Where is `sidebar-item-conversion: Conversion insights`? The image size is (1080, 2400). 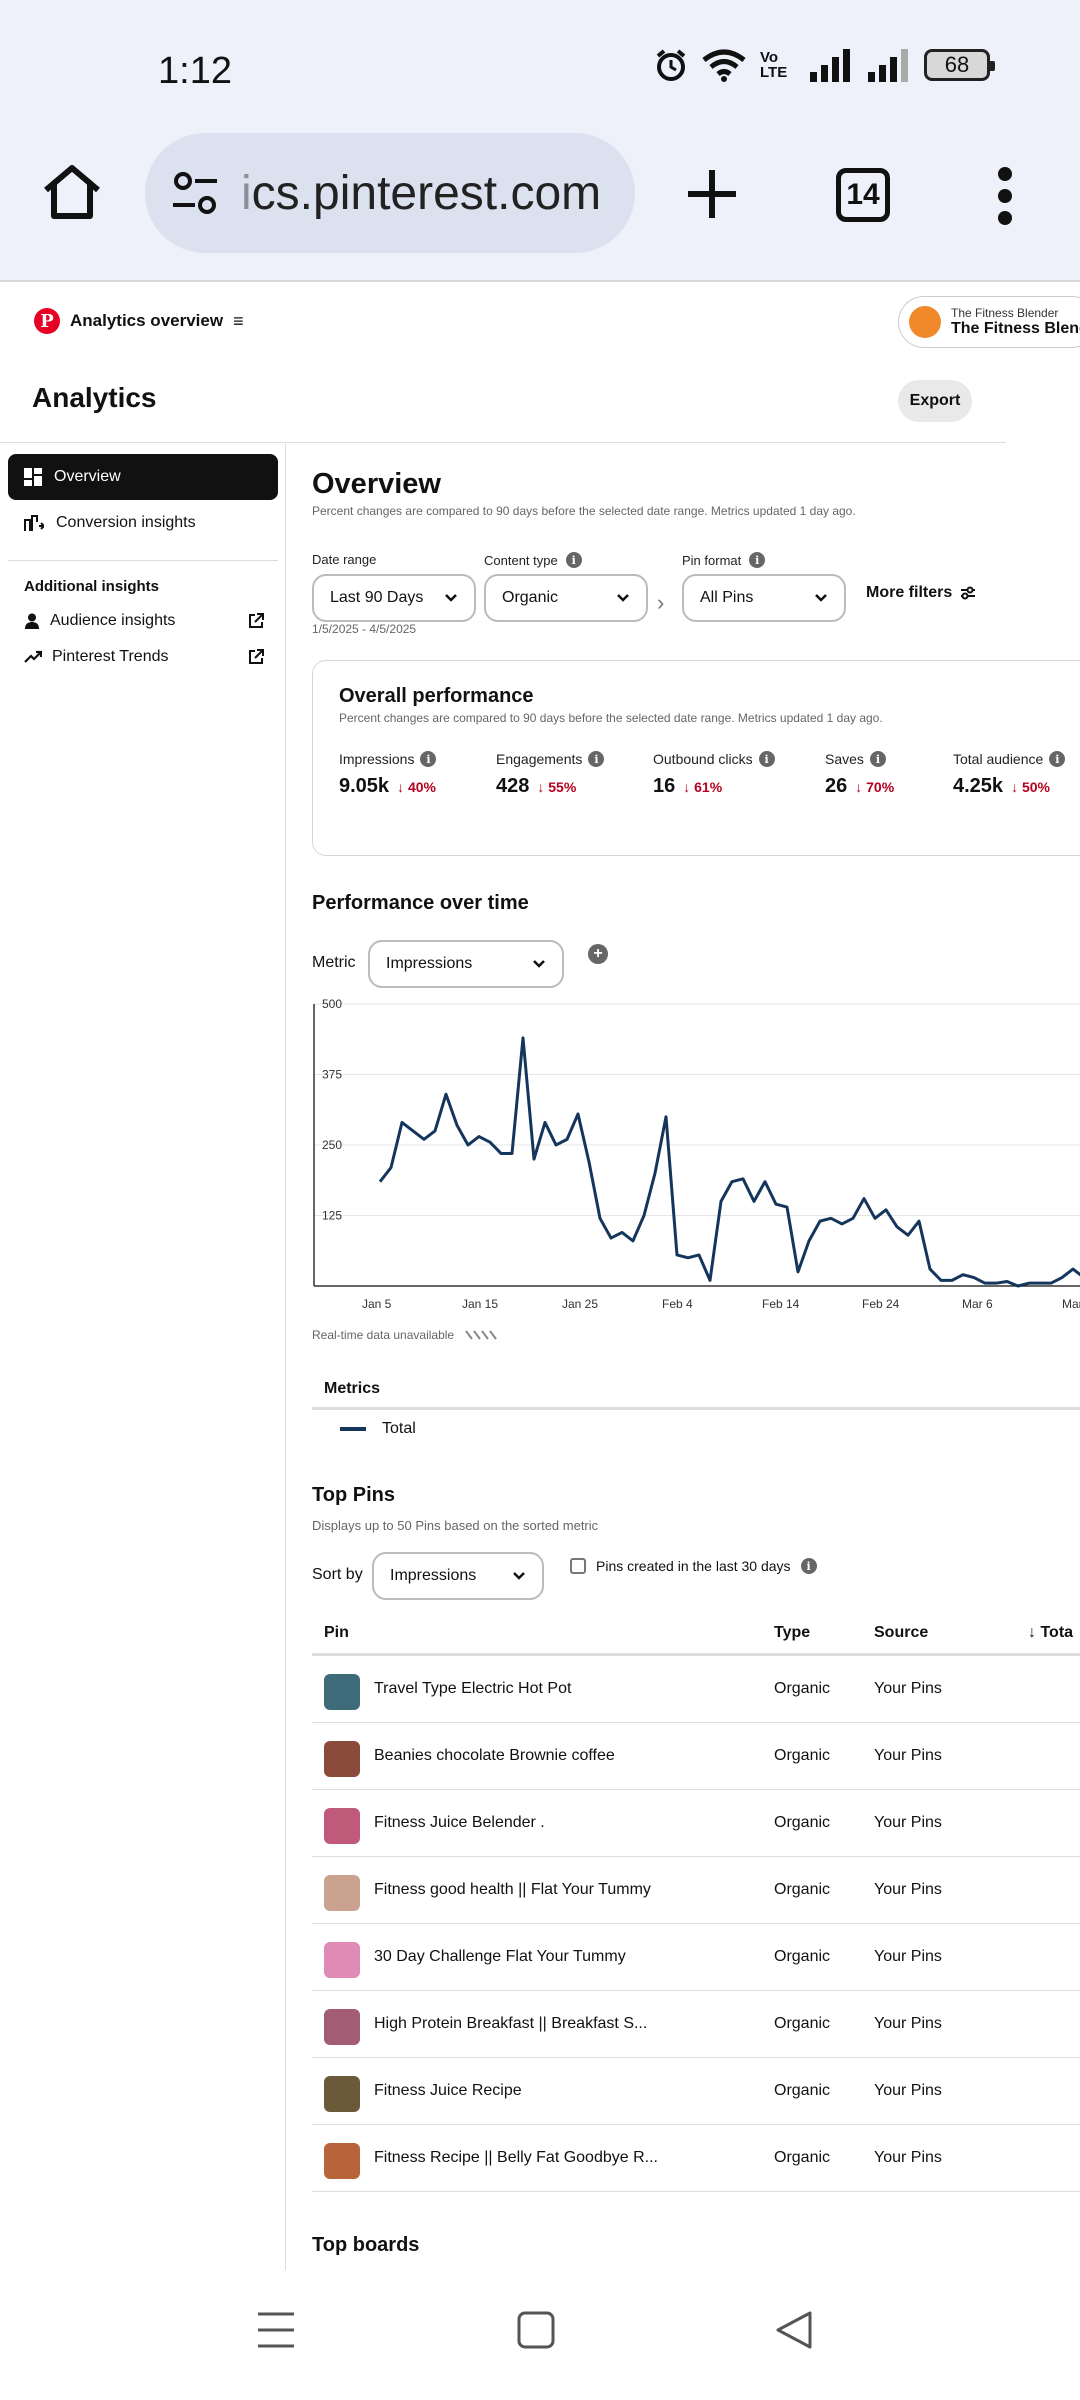
sidebar-item-conversion: Conversion insights is located at coordinates (143, 523).